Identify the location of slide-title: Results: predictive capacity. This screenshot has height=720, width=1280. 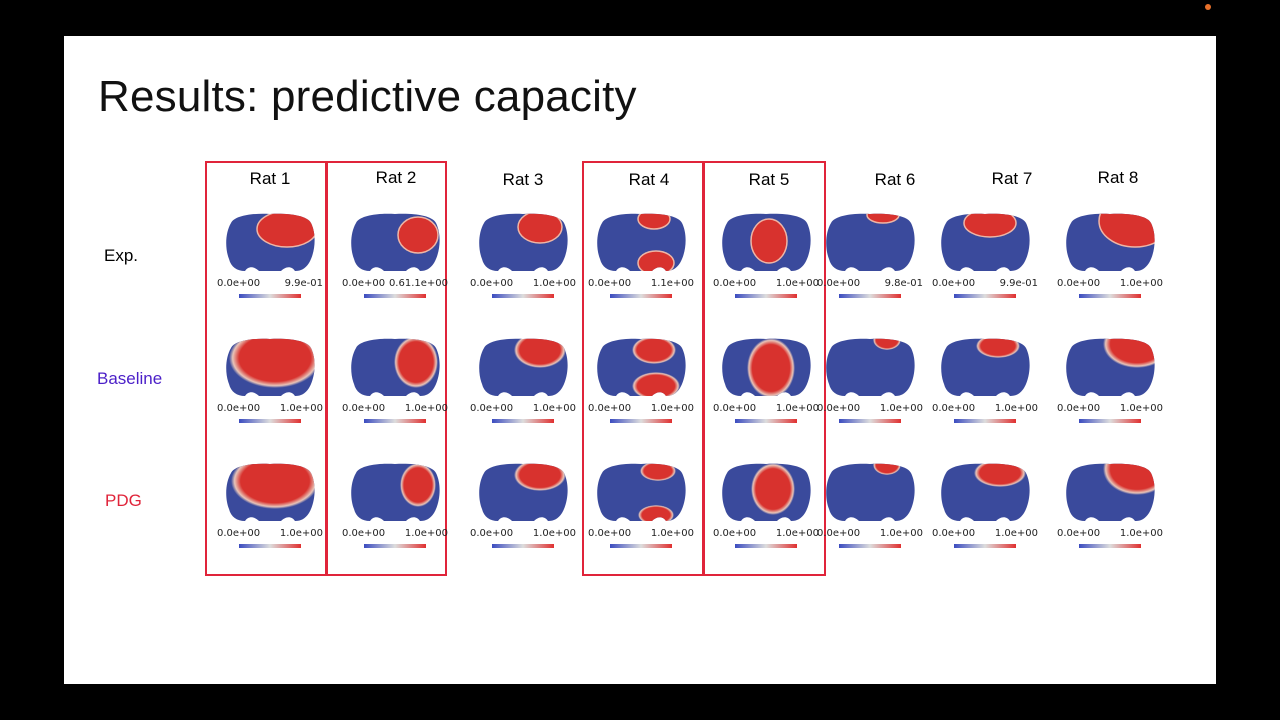
(367, 96).